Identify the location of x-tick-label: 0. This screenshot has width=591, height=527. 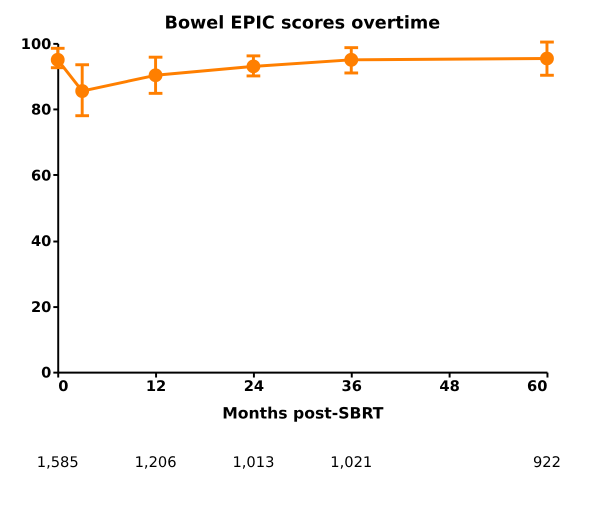
(63, 387).